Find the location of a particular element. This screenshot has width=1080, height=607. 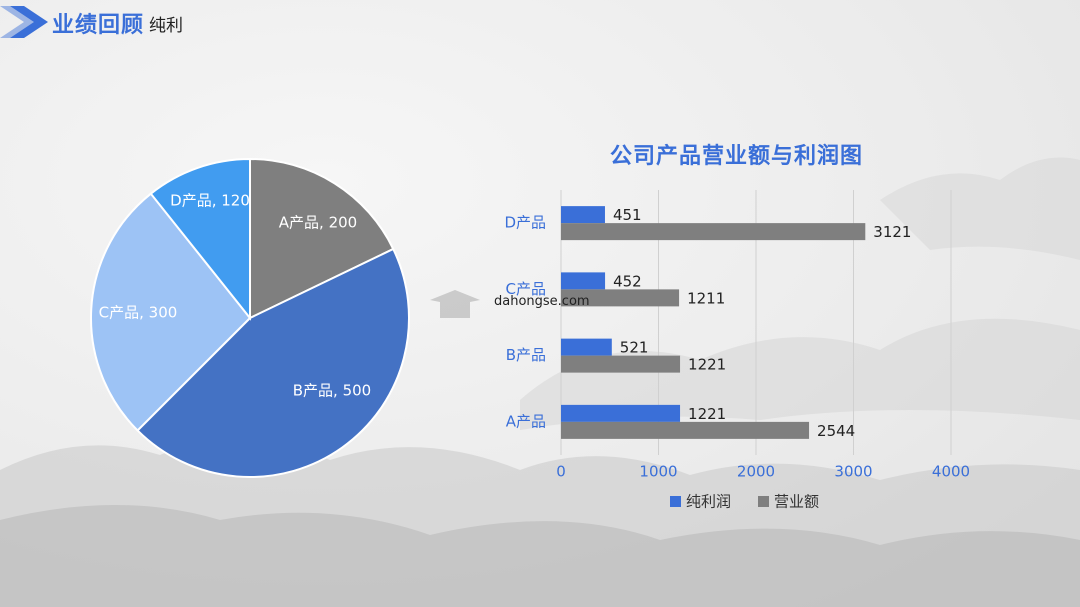

bar-chart-title: 公司产品营业额与利润图 is located at coordinates (737, 156).